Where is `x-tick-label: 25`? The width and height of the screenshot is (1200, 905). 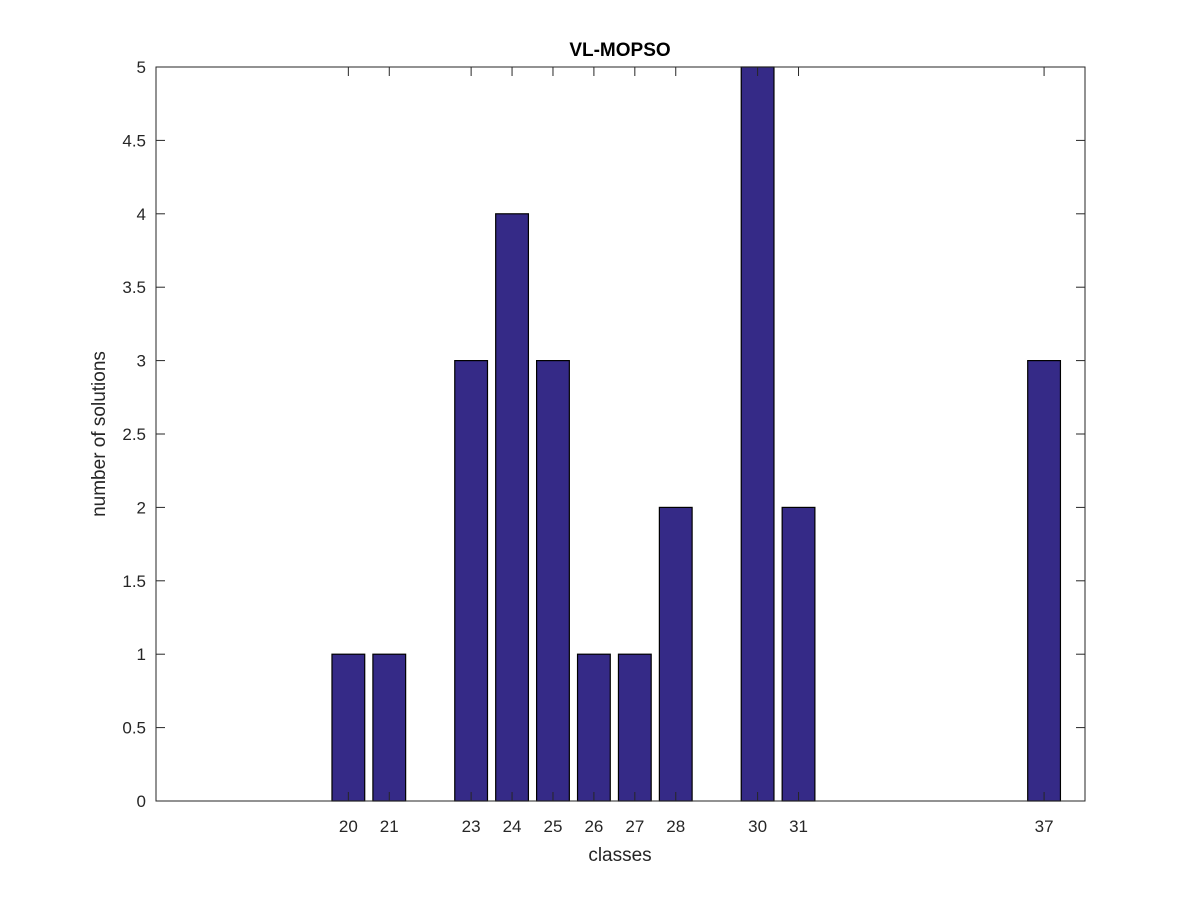
x-tick-label: 25 is located at coordinates (553, 826).